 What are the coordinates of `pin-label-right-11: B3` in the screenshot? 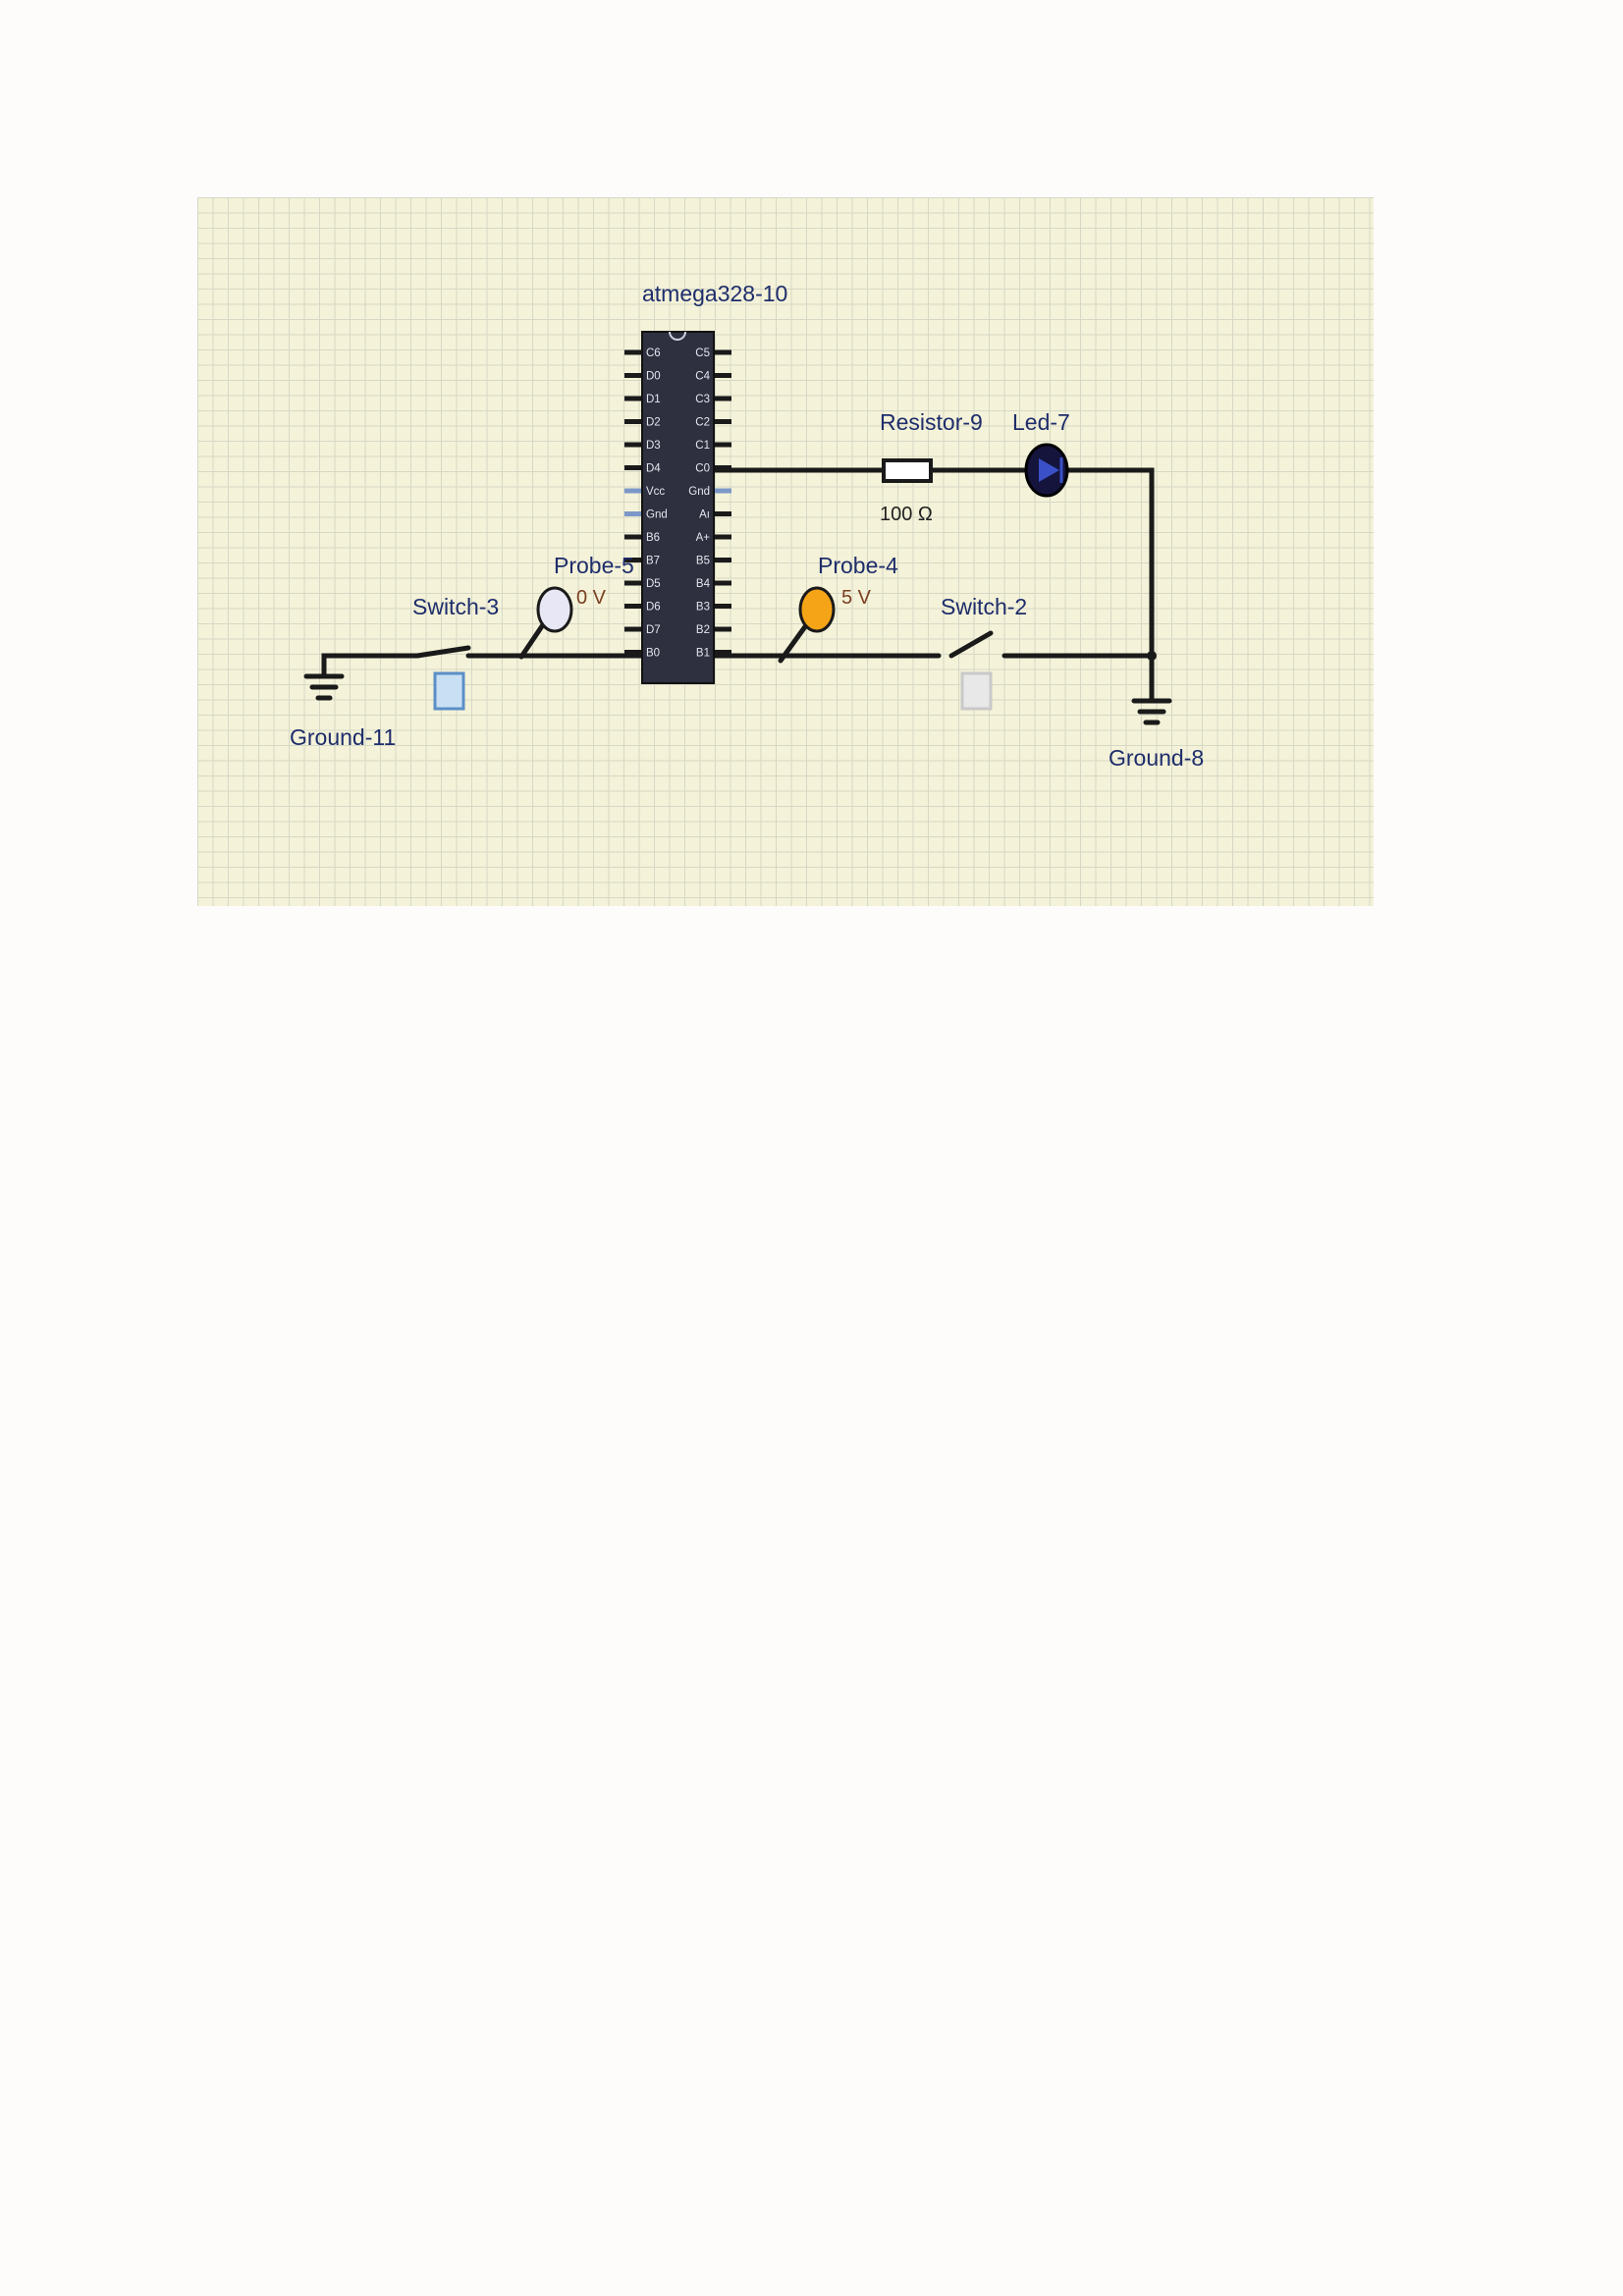 It's located at (703, 608).